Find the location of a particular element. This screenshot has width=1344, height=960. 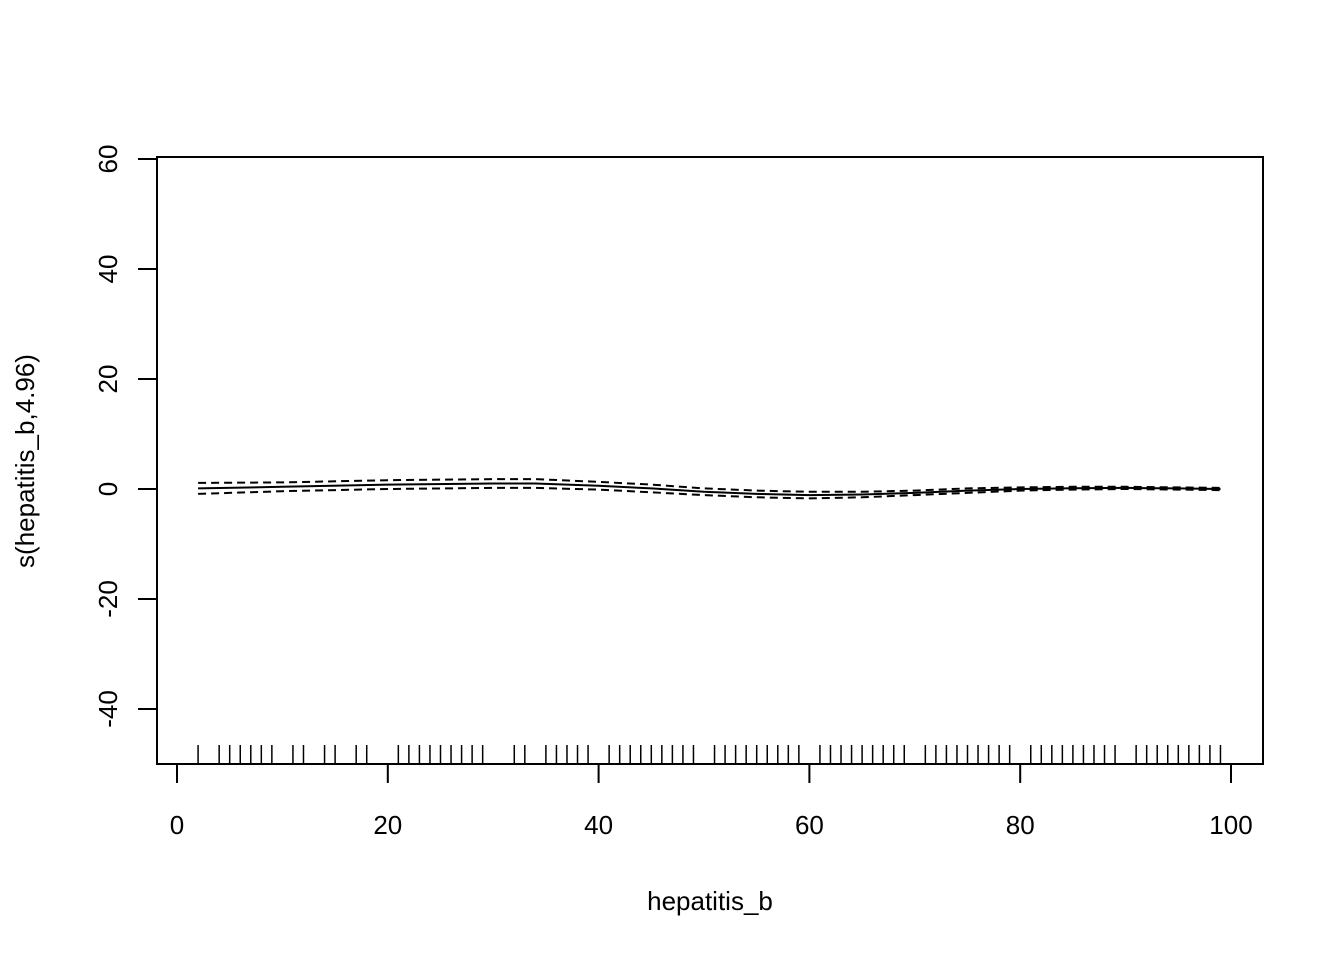

series-line-upper is located at coordinates (709, 485).